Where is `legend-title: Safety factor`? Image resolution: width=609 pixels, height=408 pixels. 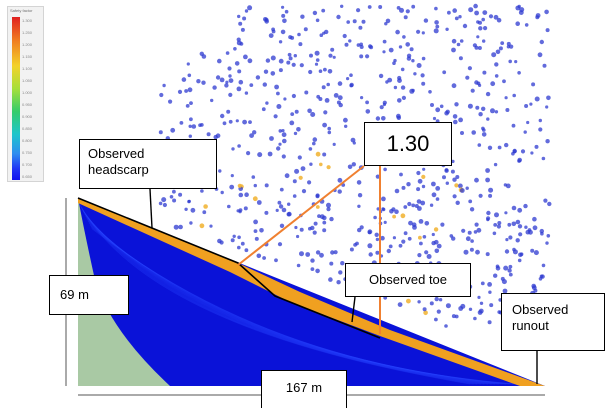
legend-title: Safety factor is located at coordinates (21, 10).